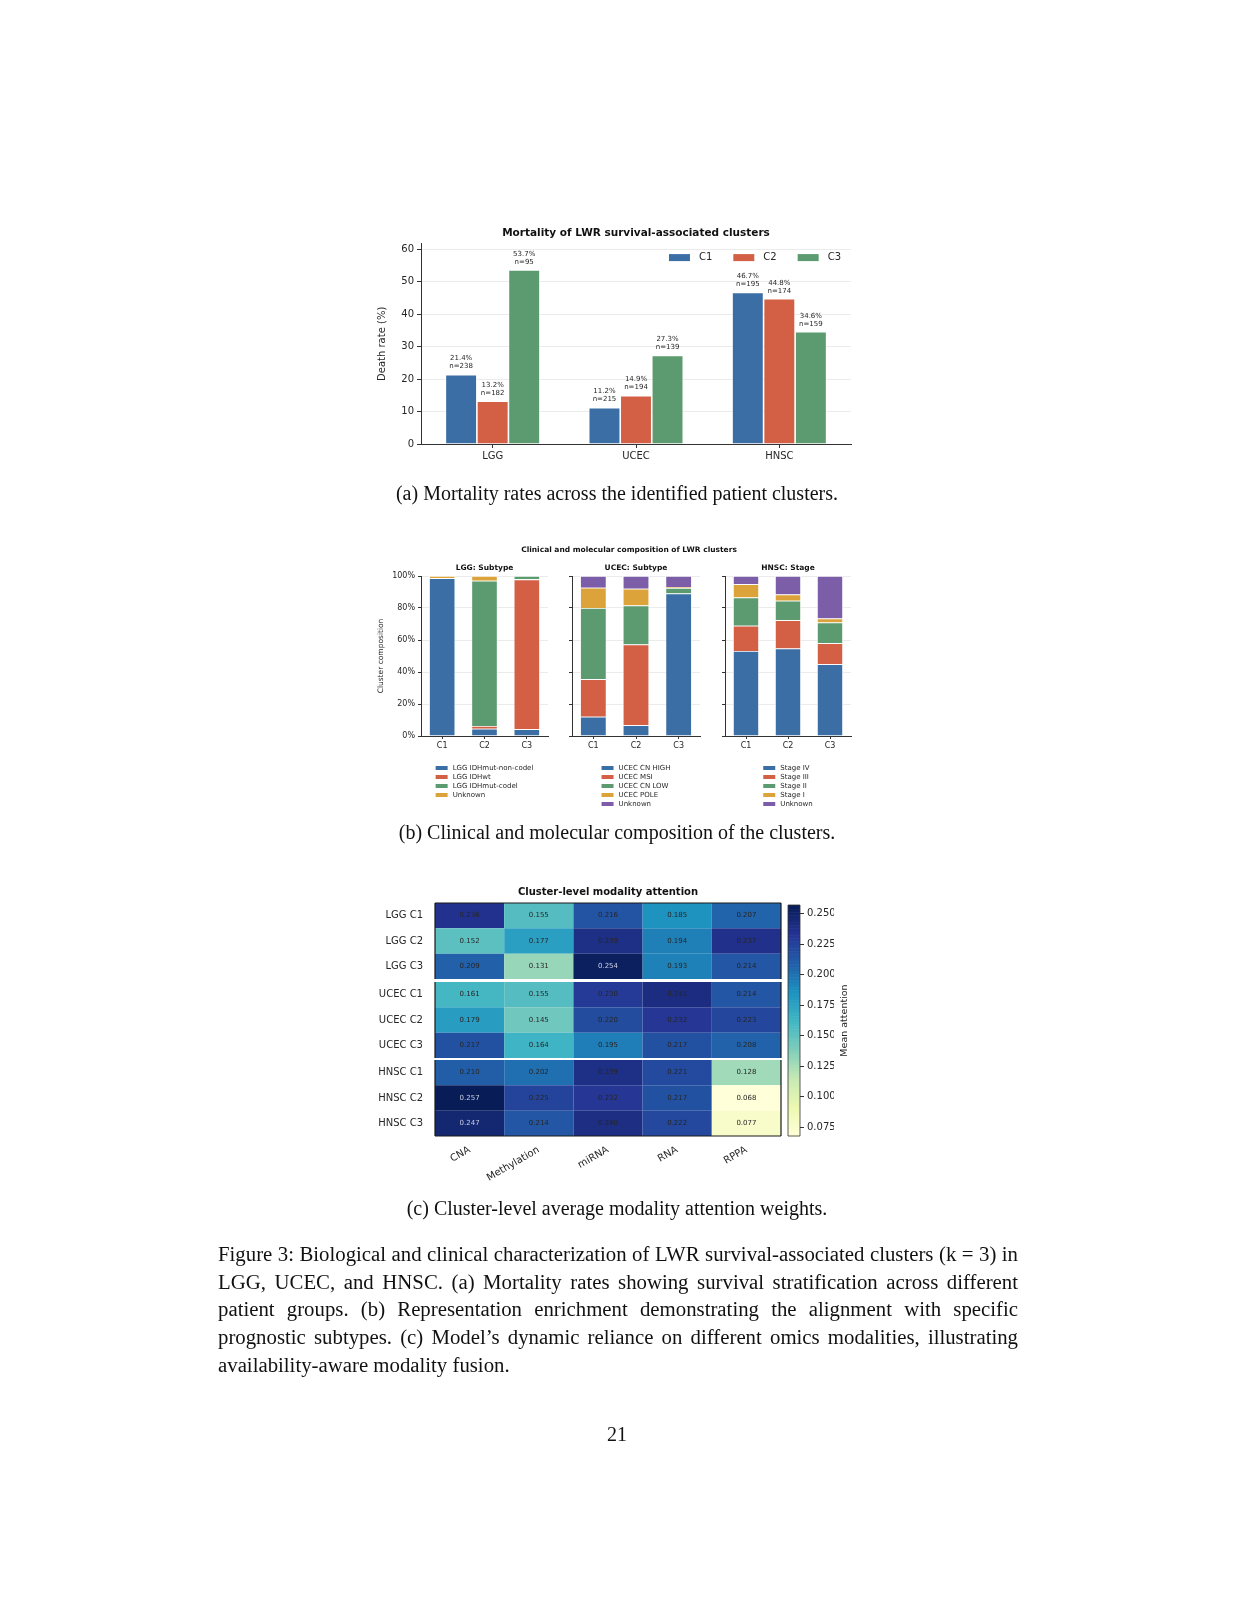 This screenshot has height=1600, width=1236. Describe the element at coordinates (404, 915) in the screenshot. I see `y-tick-label: LGG C1` at that location.